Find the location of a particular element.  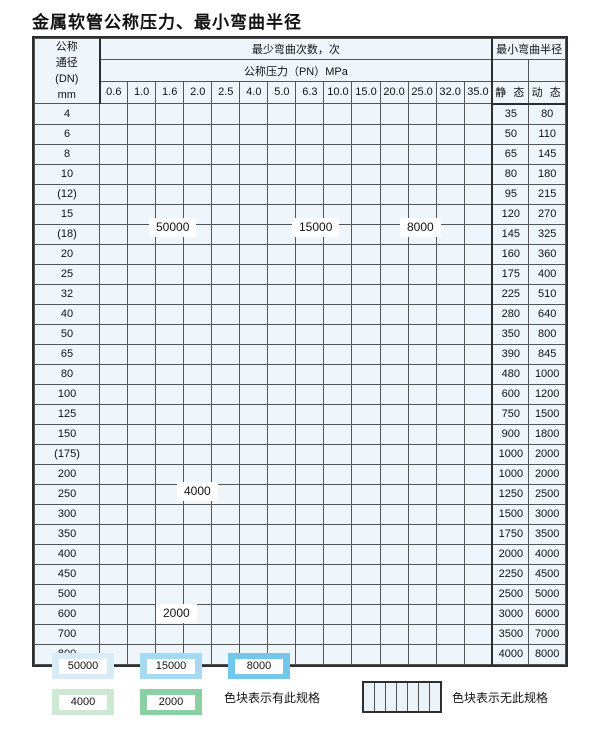

row-dynamic-radius: 1200 is located at coordinates (547, 394).